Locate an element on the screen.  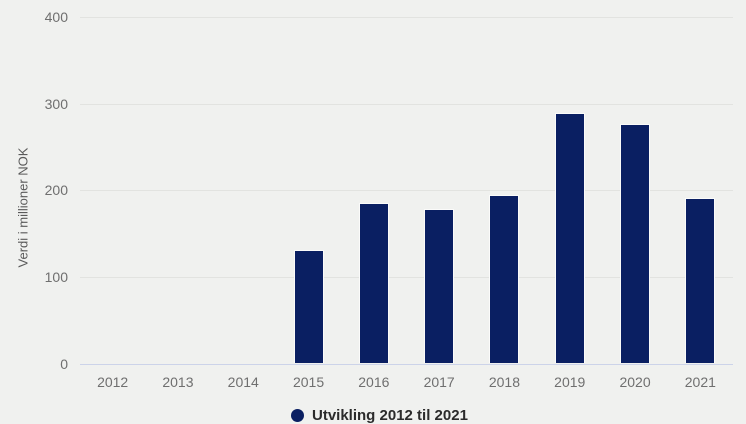
x-tick-label: 2019 is located at coordinates (570, 382).